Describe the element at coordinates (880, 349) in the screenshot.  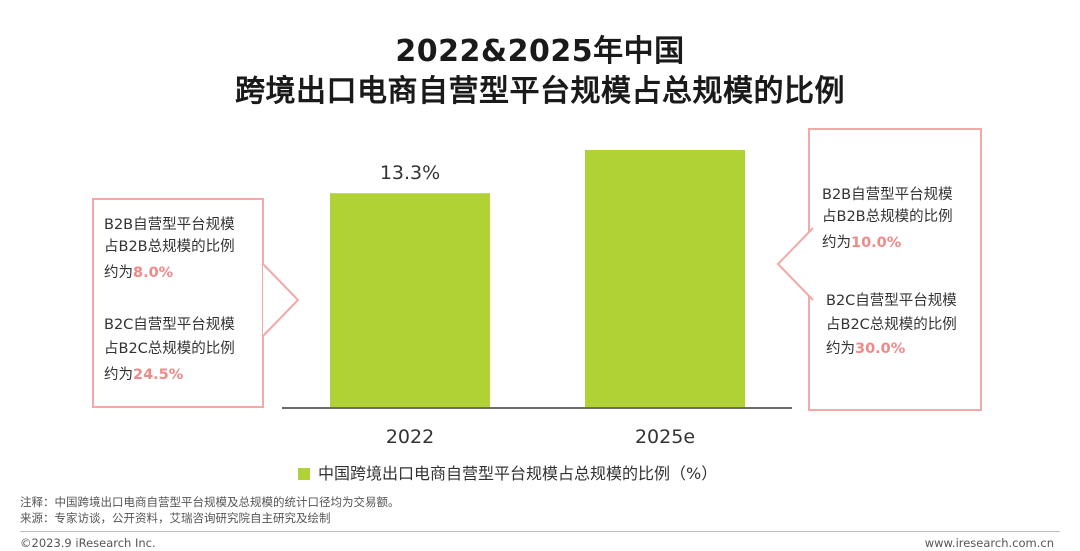
I see `right-callout-b2c-value: 30.0%` at that location.